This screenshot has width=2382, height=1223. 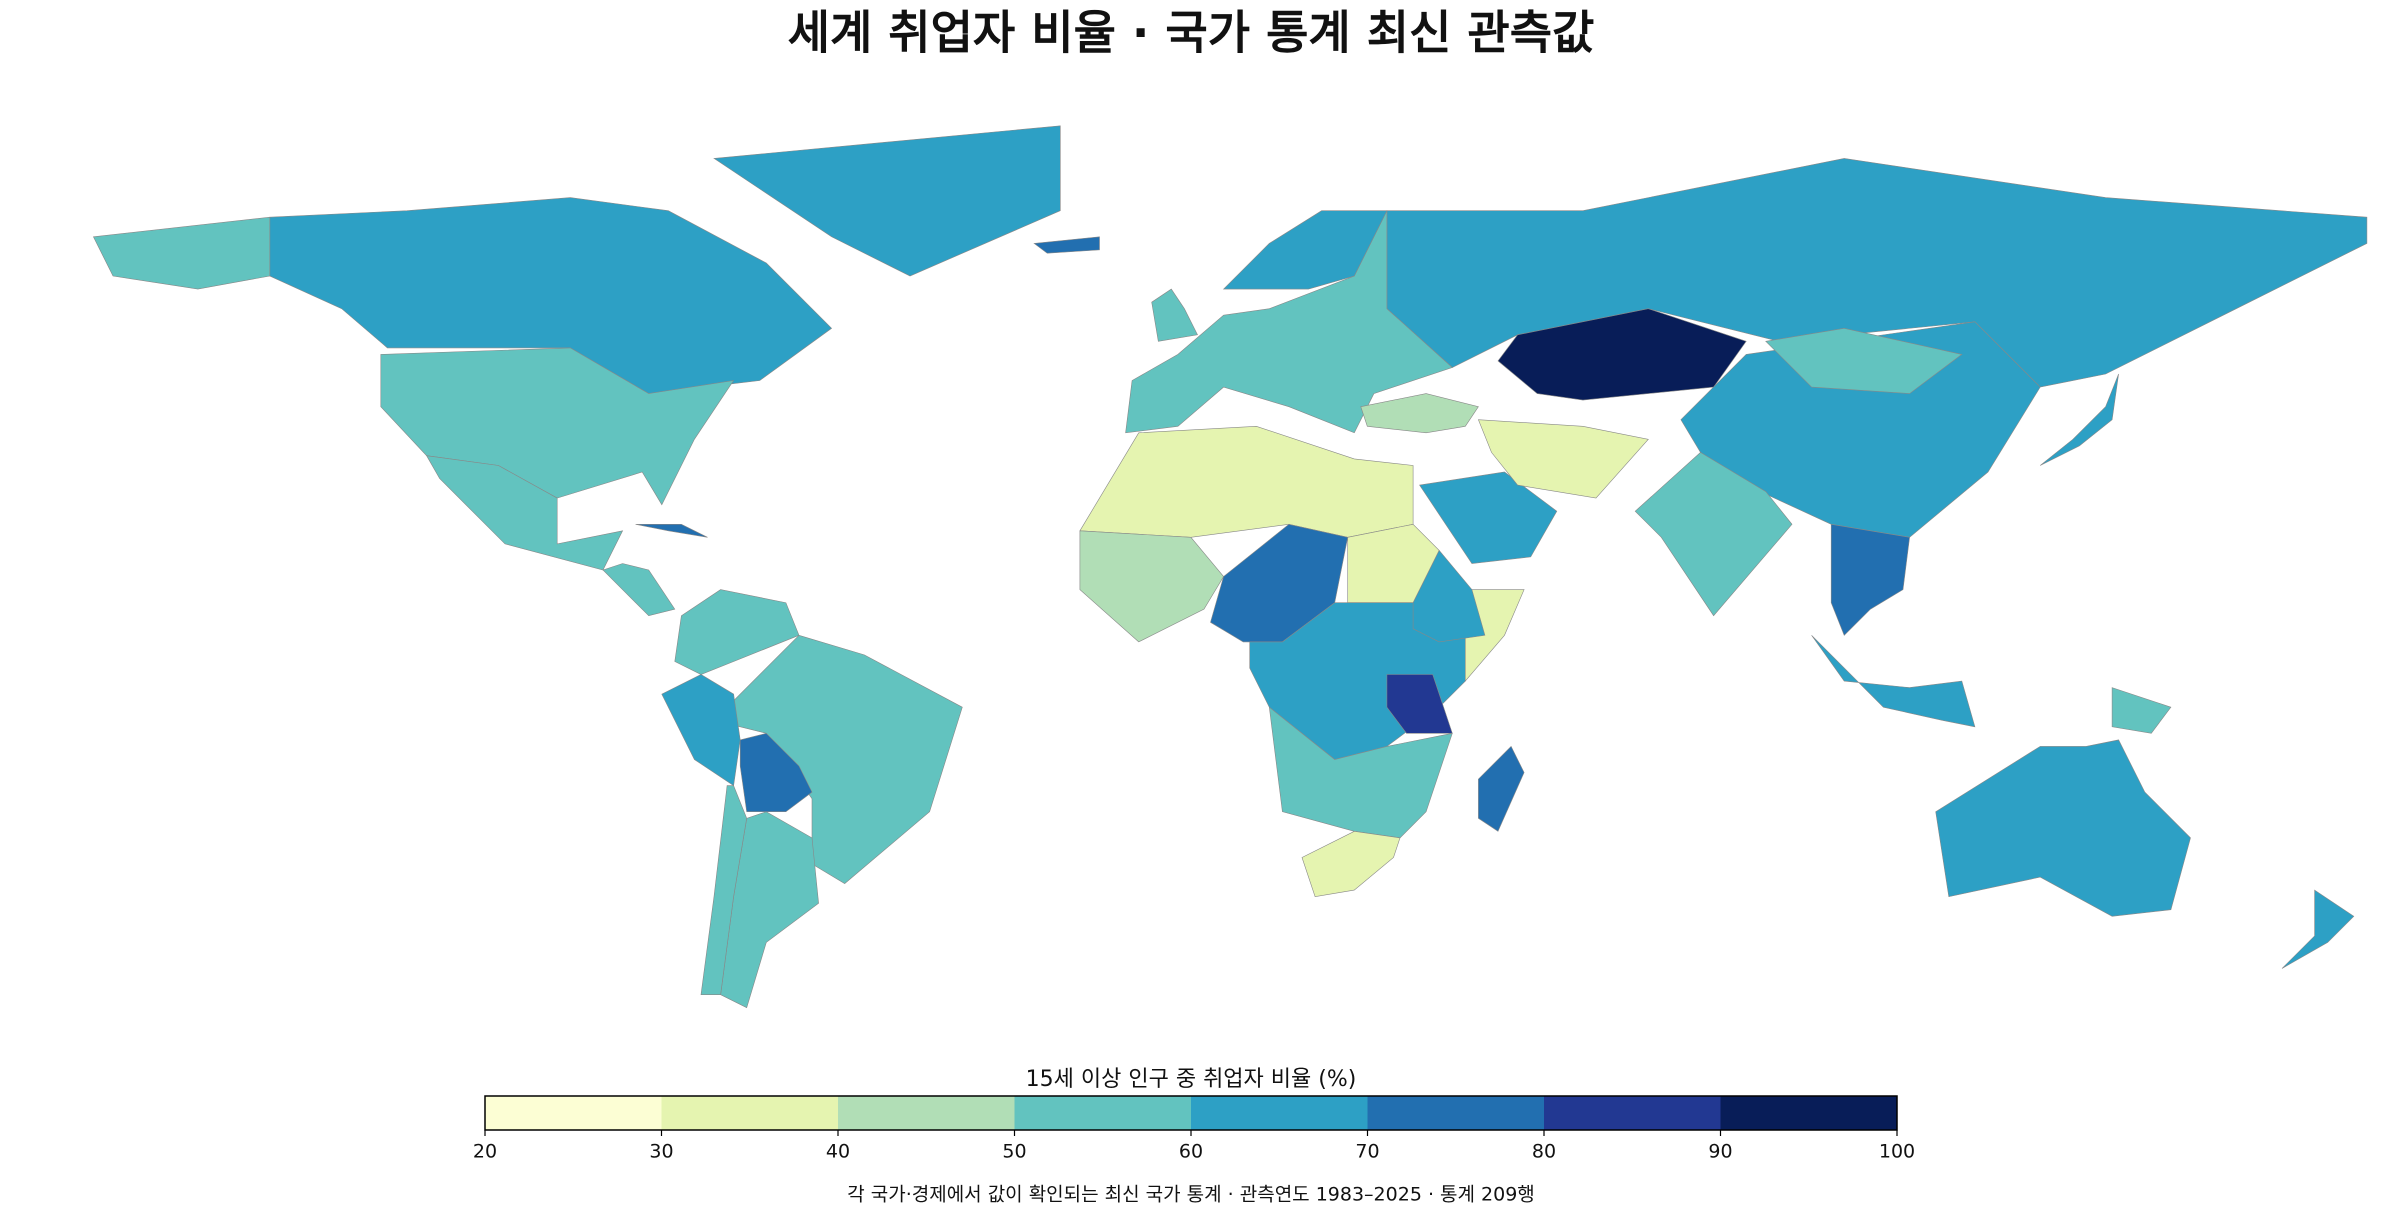 I want to click on title: 세계 취업자 비율 · 국가 통계 최신 관측값, so click(x=1191, y=33).